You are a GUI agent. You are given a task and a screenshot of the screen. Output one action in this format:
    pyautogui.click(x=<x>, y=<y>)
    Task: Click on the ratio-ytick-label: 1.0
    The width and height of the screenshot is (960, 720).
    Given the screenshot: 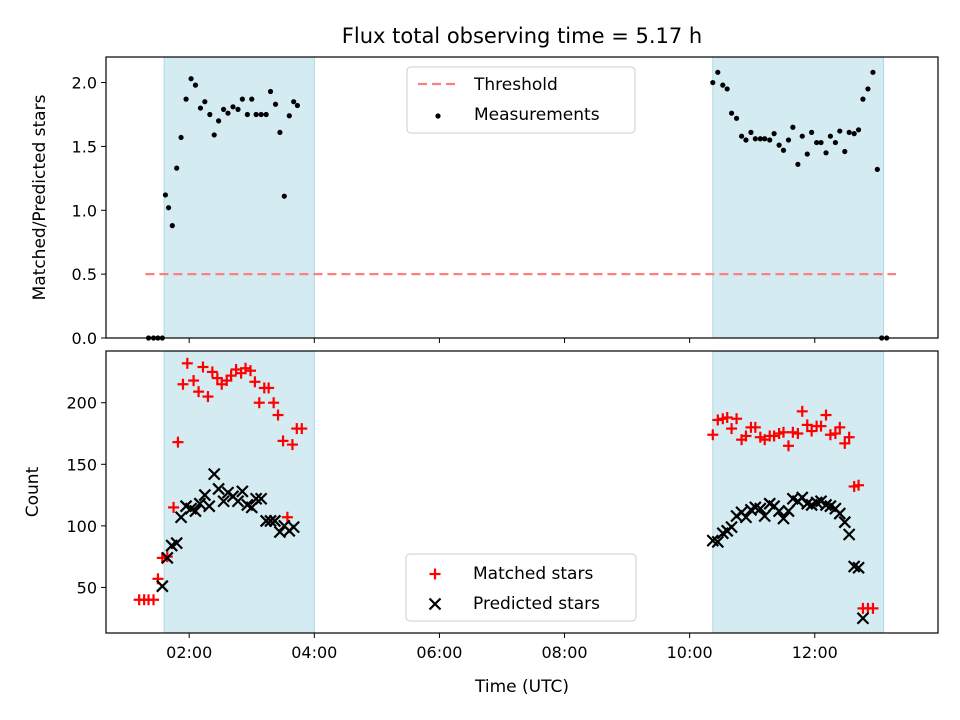 What is the action you would take?
    pyautogui.click(x=84, y=210)
    